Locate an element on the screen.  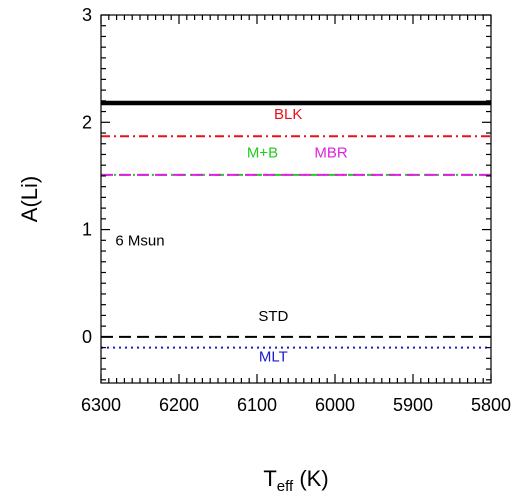
x-tick-label: 5800 is located at coordinates (491, 405).